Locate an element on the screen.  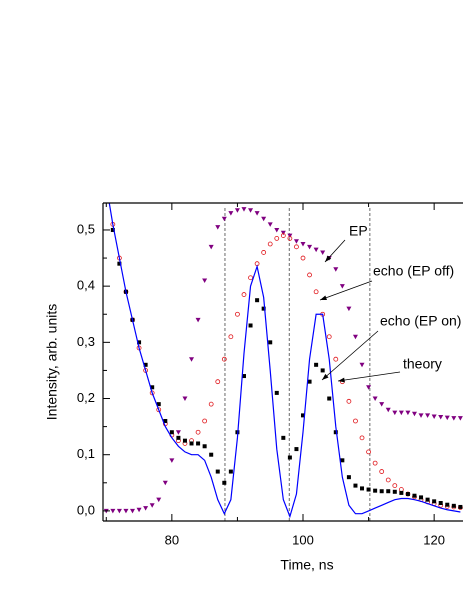
arrow-head is located at coordinates (328, 258).